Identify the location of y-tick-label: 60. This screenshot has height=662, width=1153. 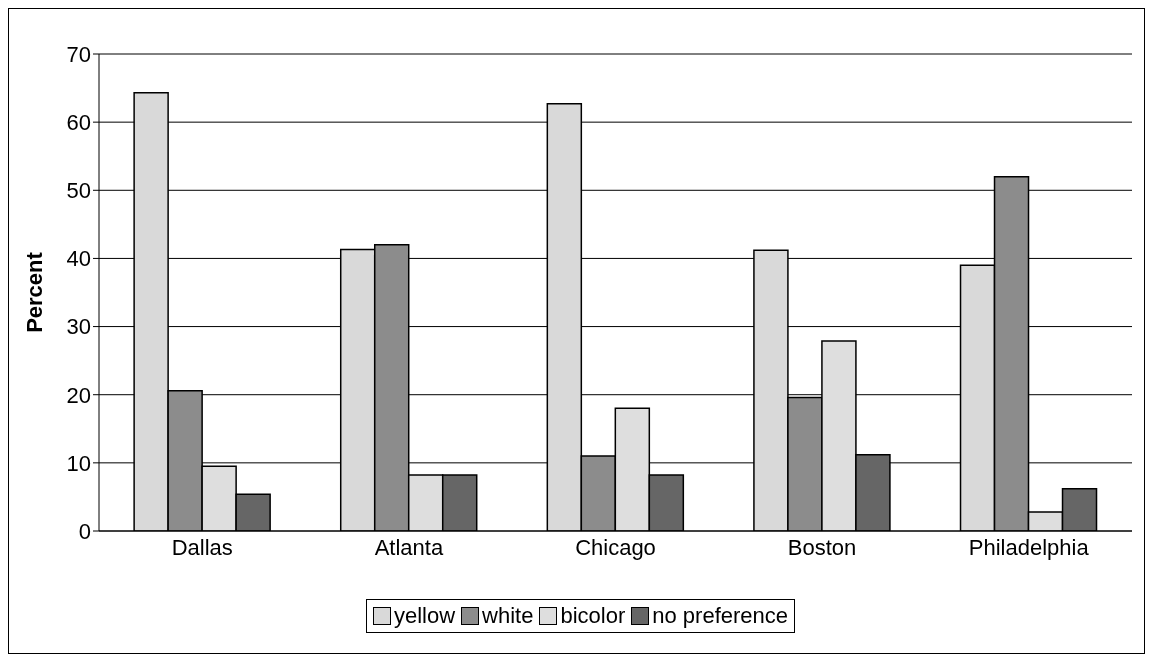
(78, 122).